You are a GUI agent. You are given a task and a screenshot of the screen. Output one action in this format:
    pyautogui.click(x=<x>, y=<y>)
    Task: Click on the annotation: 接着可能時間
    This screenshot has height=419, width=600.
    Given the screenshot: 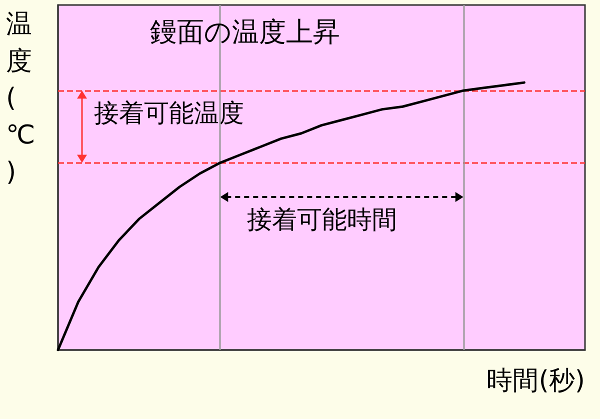 What is the action you would take?
    pyautogui.click(x=321, y=219)
    